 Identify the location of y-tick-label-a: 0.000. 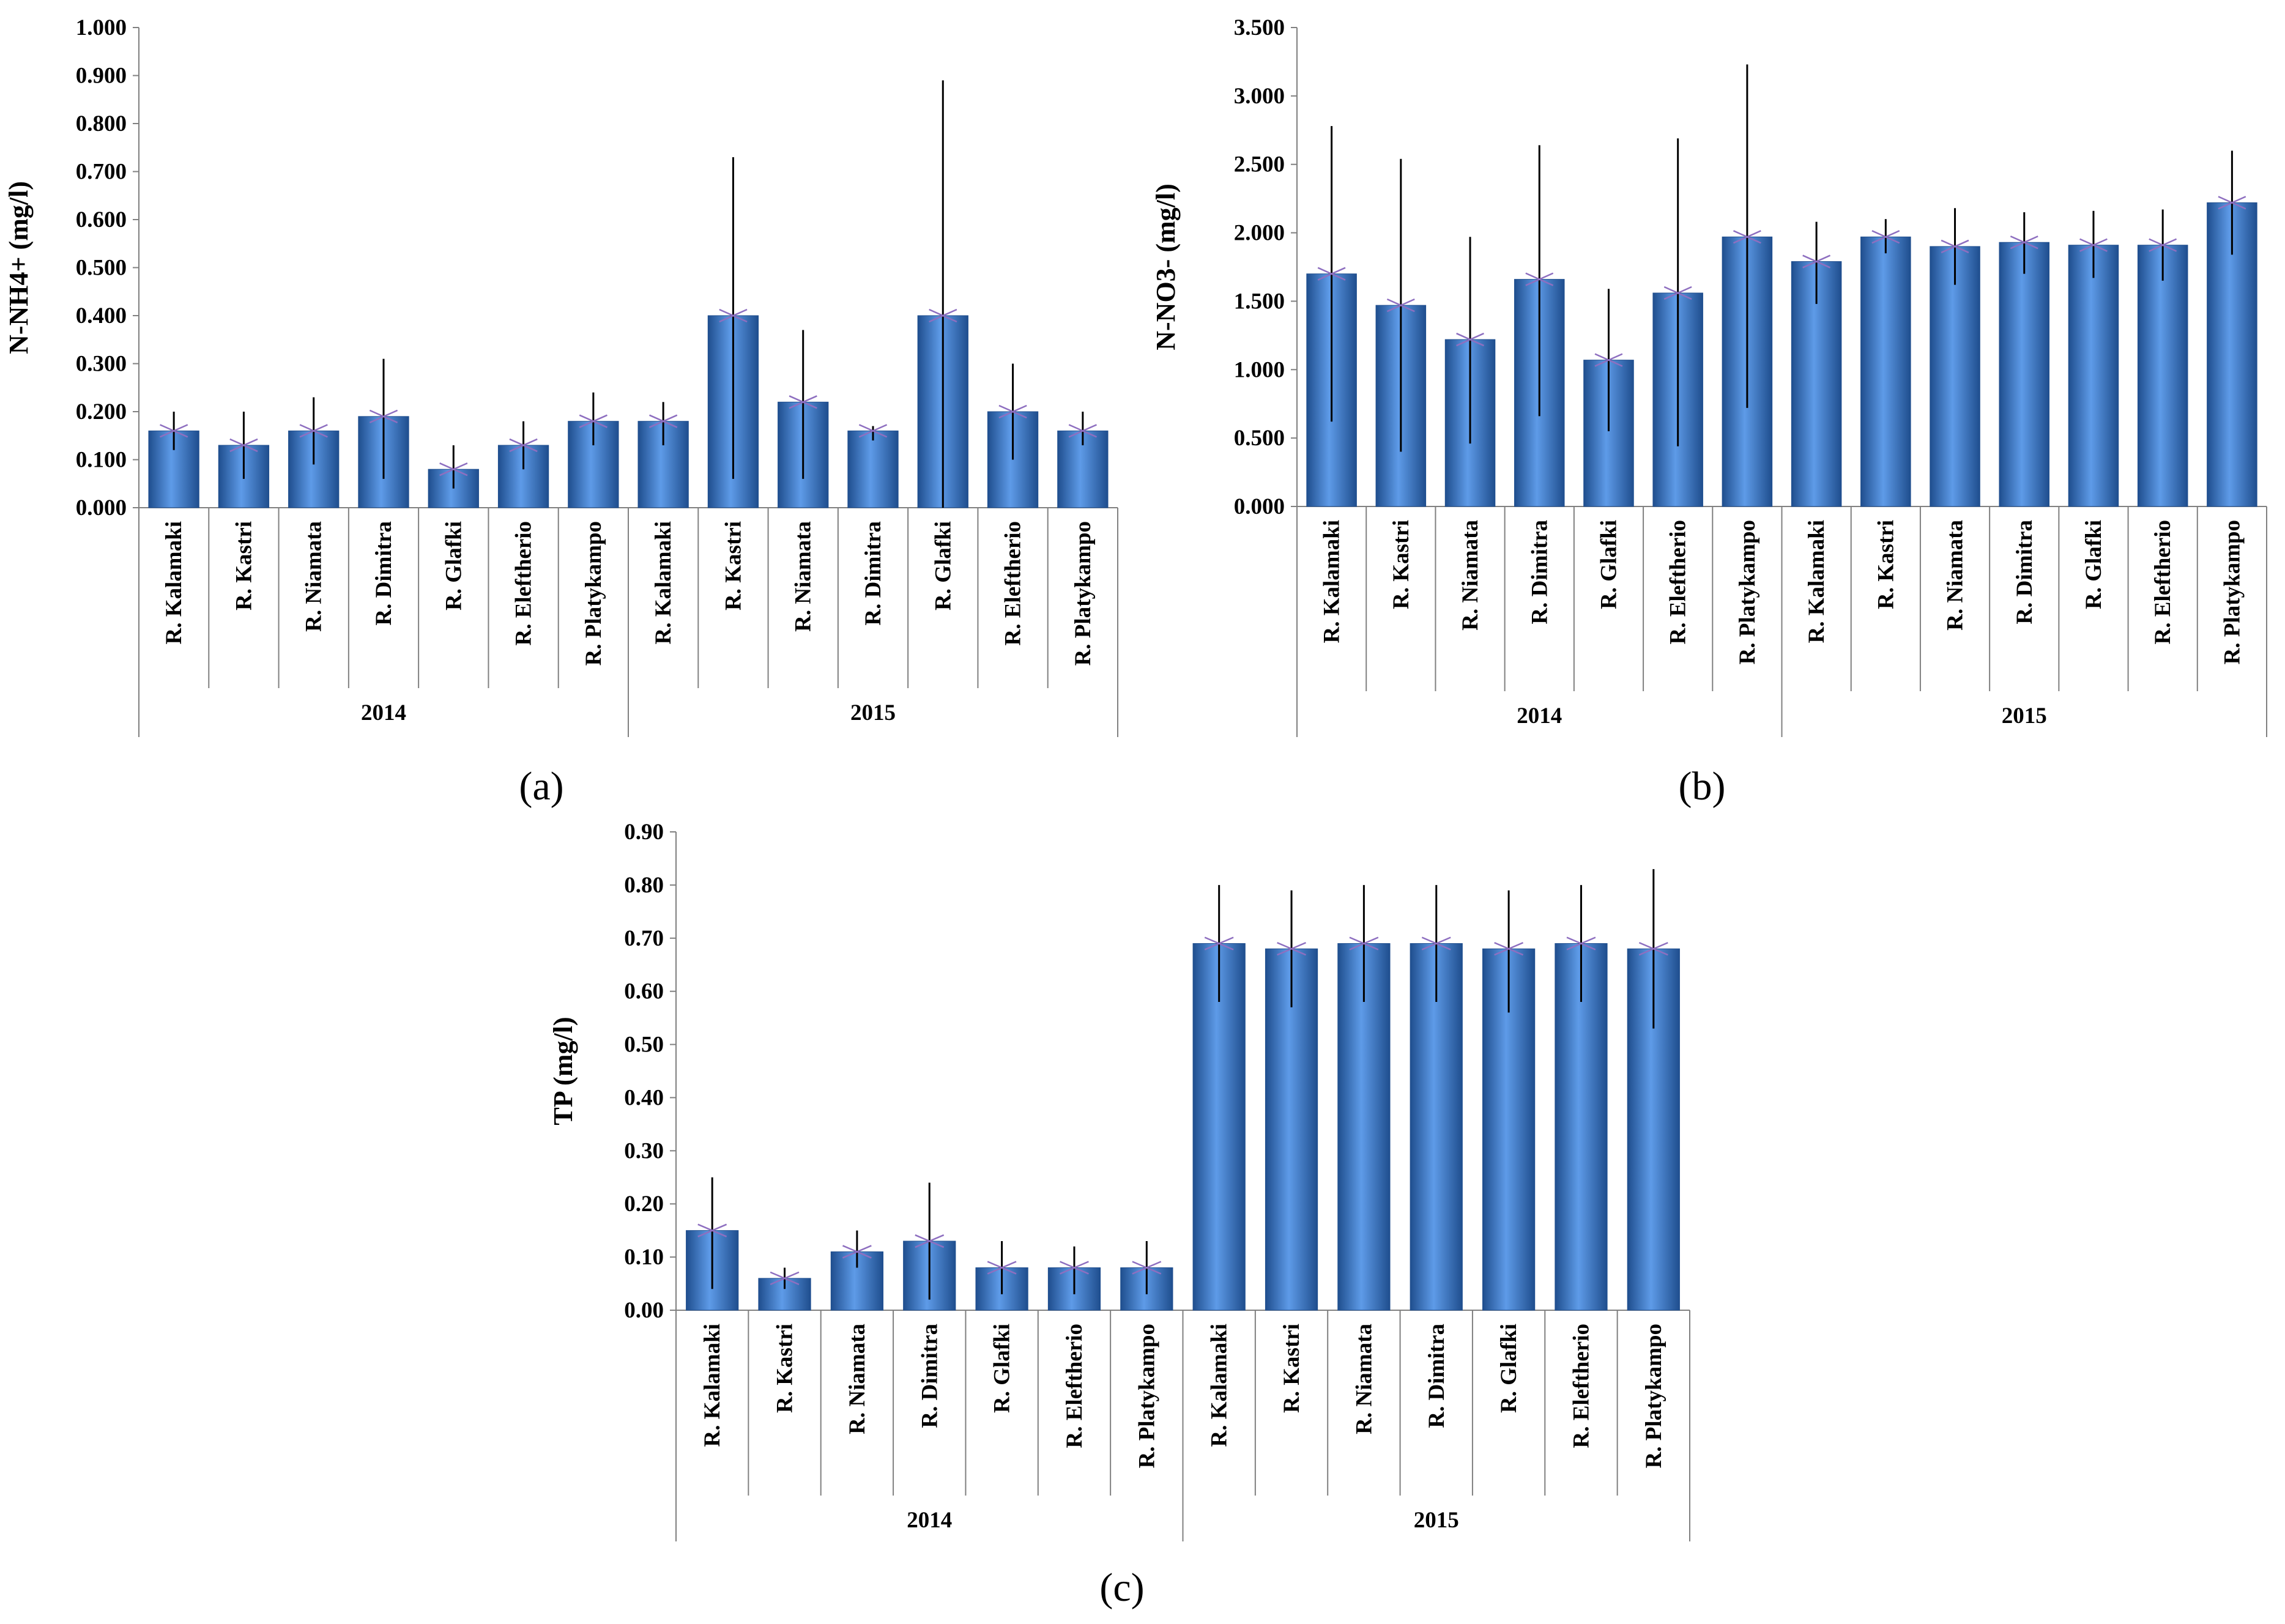
(101, 508).